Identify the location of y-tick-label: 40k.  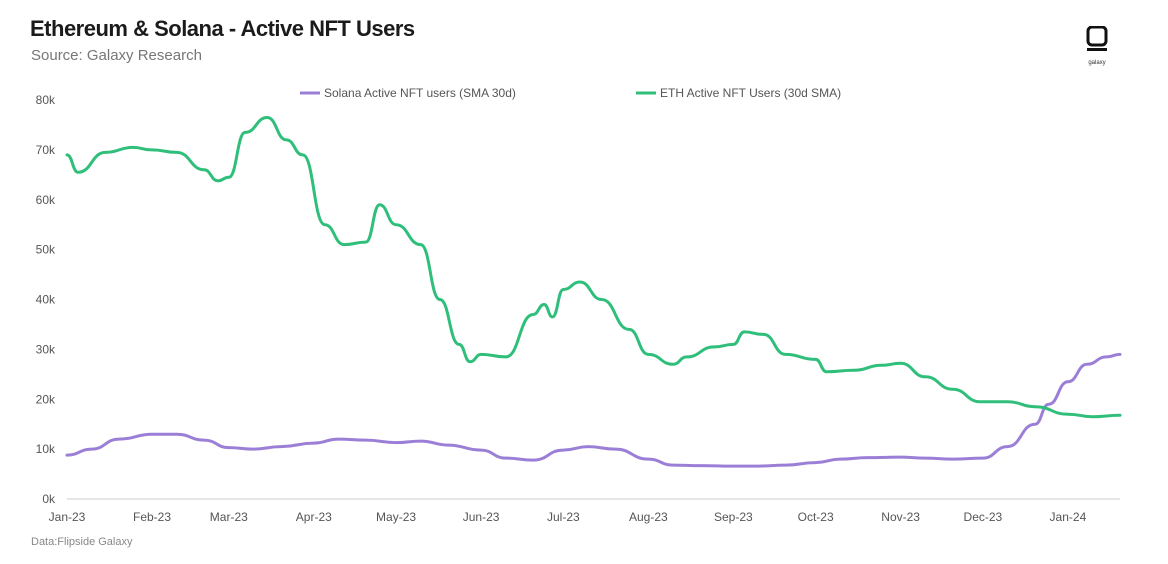
(46, 300).